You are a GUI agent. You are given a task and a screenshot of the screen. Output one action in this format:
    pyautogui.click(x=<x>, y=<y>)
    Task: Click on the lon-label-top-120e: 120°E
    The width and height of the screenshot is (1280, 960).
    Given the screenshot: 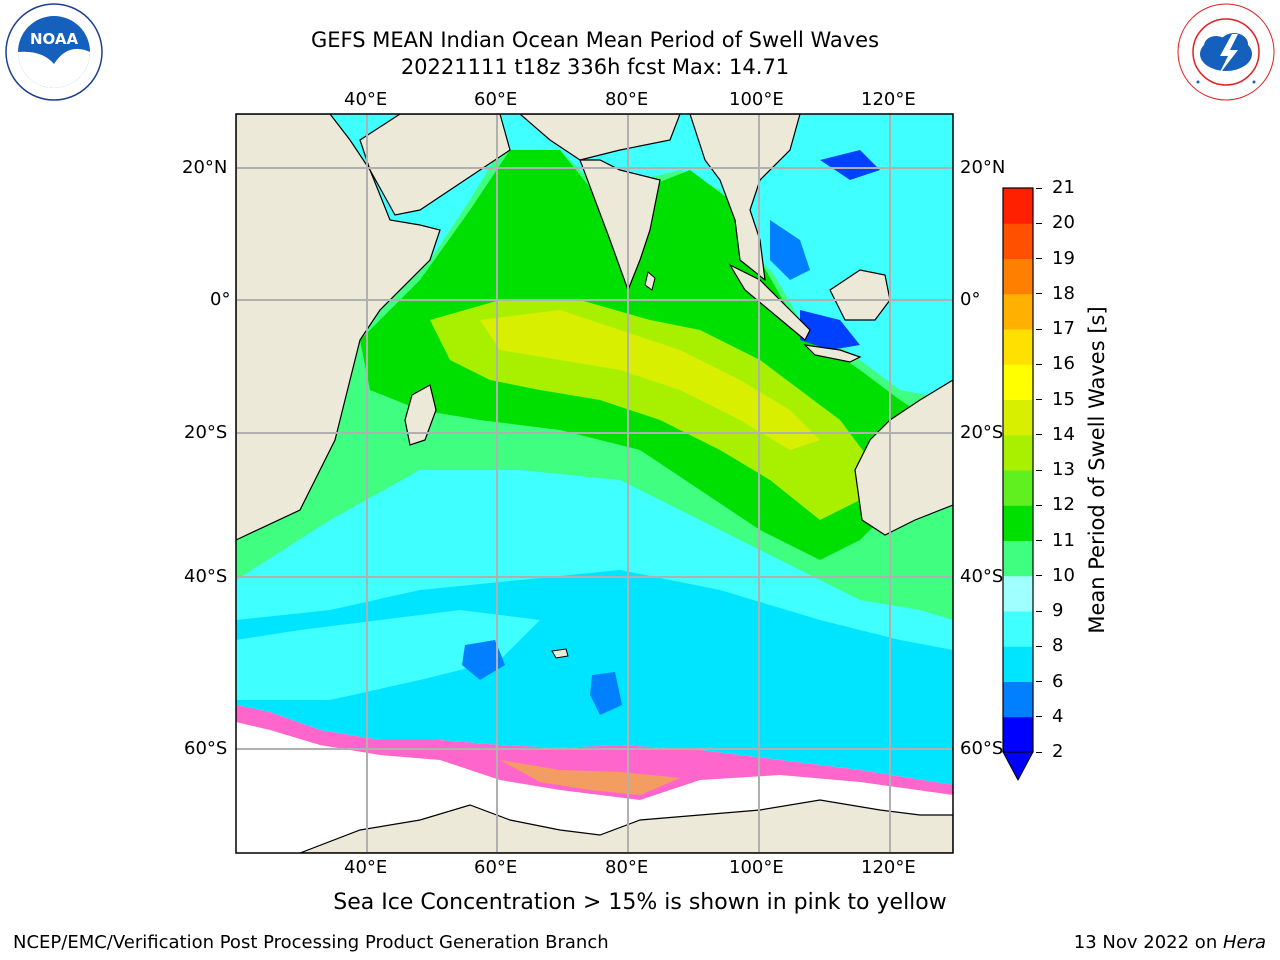 What is the action you would take?
    pyautogui.click(x=888, y=99)
    